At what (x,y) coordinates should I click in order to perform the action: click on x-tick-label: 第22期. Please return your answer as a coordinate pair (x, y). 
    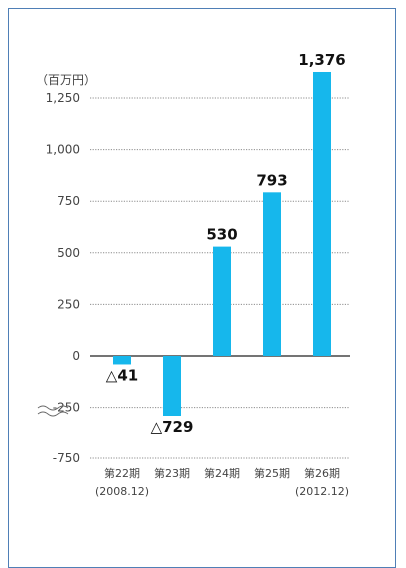
    Looking at the image, I should click on (122, 473).